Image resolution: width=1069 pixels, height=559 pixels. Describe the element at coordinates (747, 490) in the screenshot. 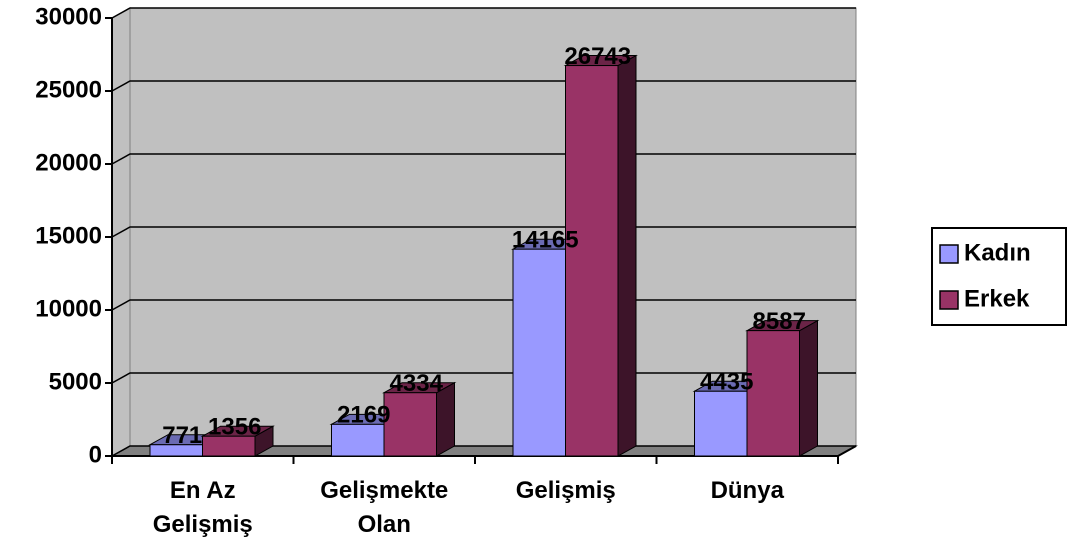

I see `x-tick-label: Dünya` at that location.